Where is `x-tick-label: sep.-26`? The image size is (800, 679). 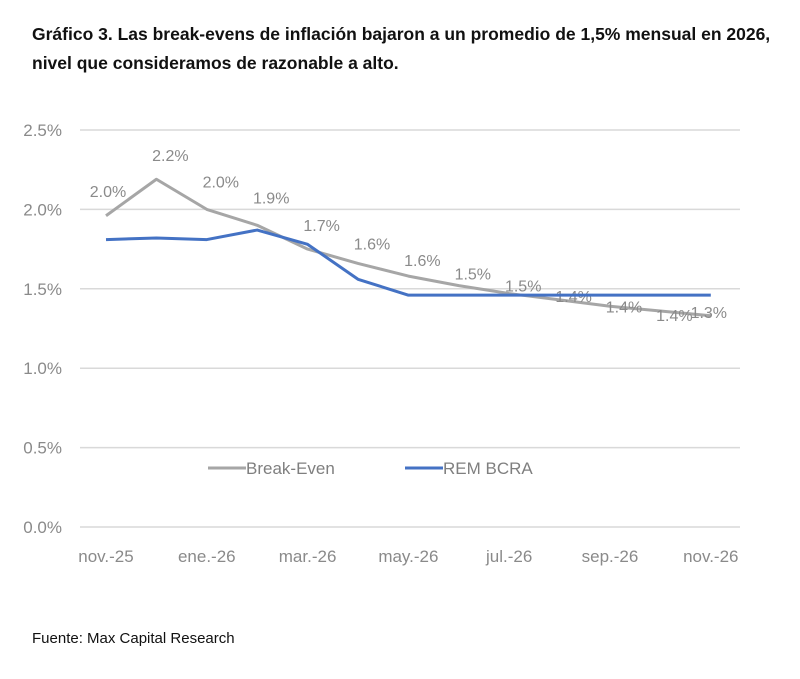 x-tick-label: sep.-26 is located at coordinates (610, 556).